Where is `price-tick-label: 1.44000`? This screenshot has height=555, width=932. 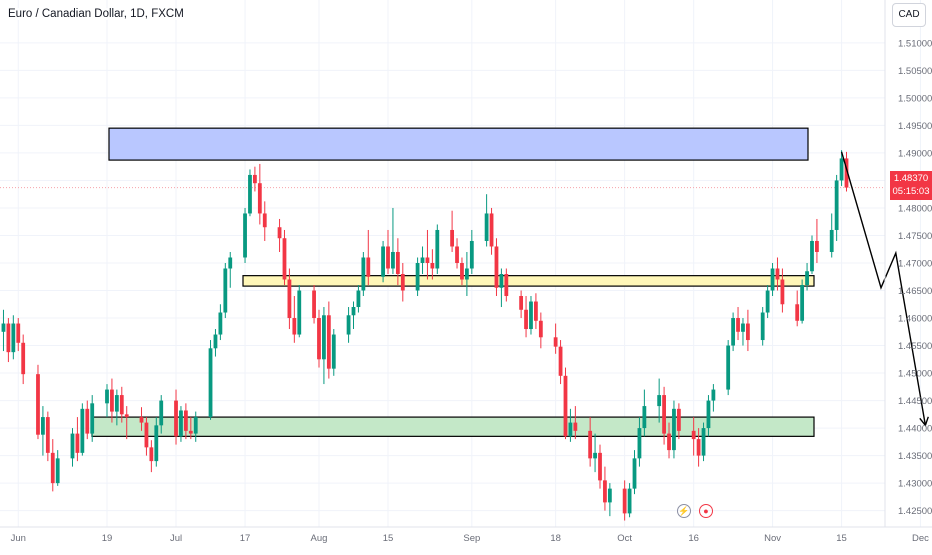 price-tick-label: 1.44000 is located at coordinates (915, 429).